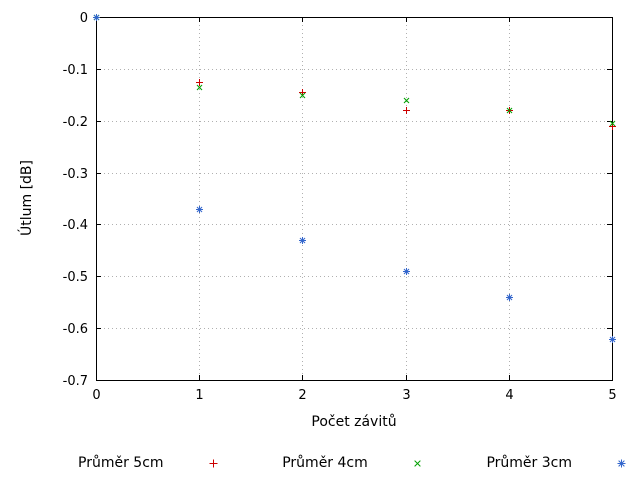 This screenshot has width=640, height=480. What do you see at coordinates (75, 277) in the screenshot?
I see `y-tick-label: -0.5` at bounding box center [75, 277].